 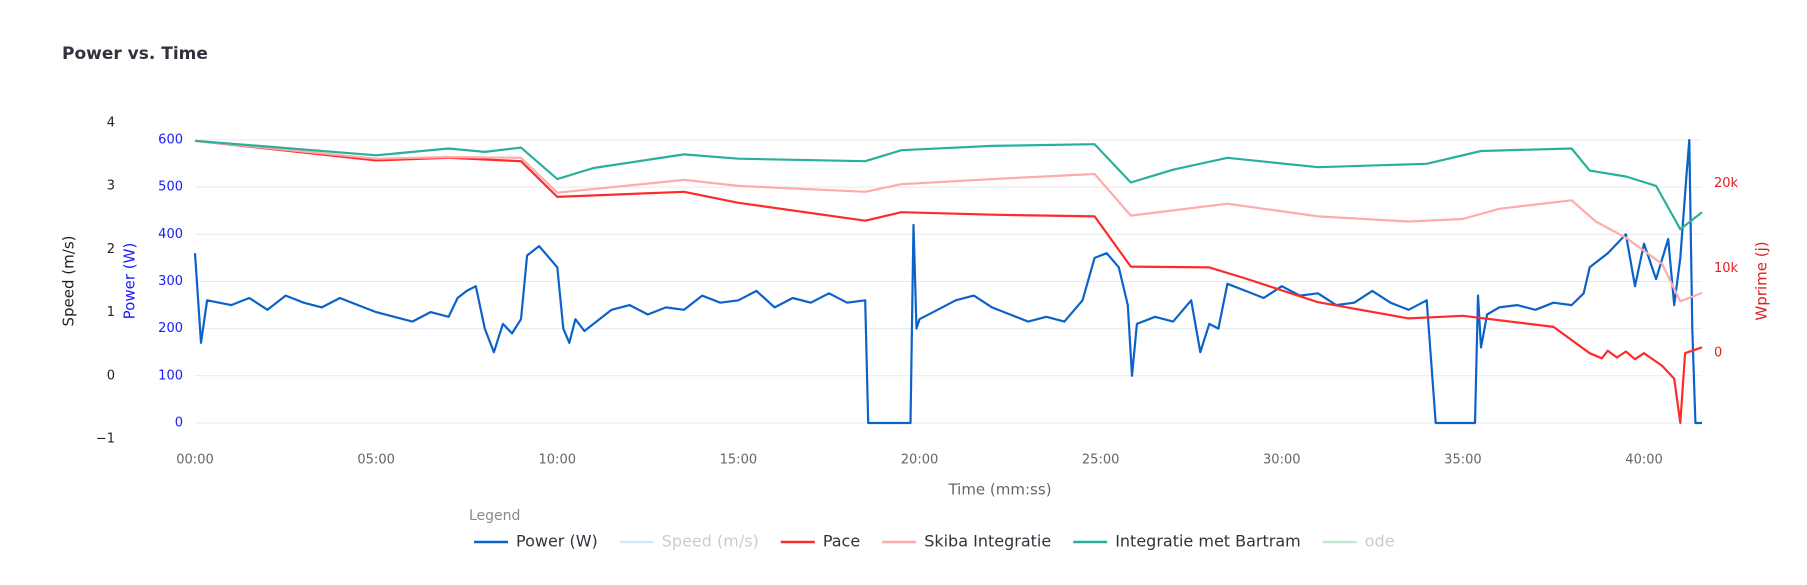 I want to click on legend-item: Integratie met Bartram, so click(x=1187, y=541).